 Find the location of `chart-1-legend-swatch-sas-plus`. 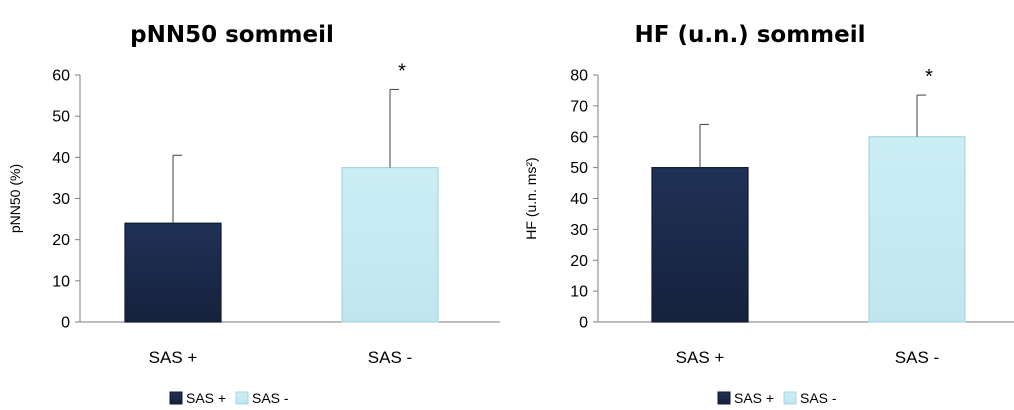

chart-1-legend-swatch-sas-plus is located at coordinates (176, 398).